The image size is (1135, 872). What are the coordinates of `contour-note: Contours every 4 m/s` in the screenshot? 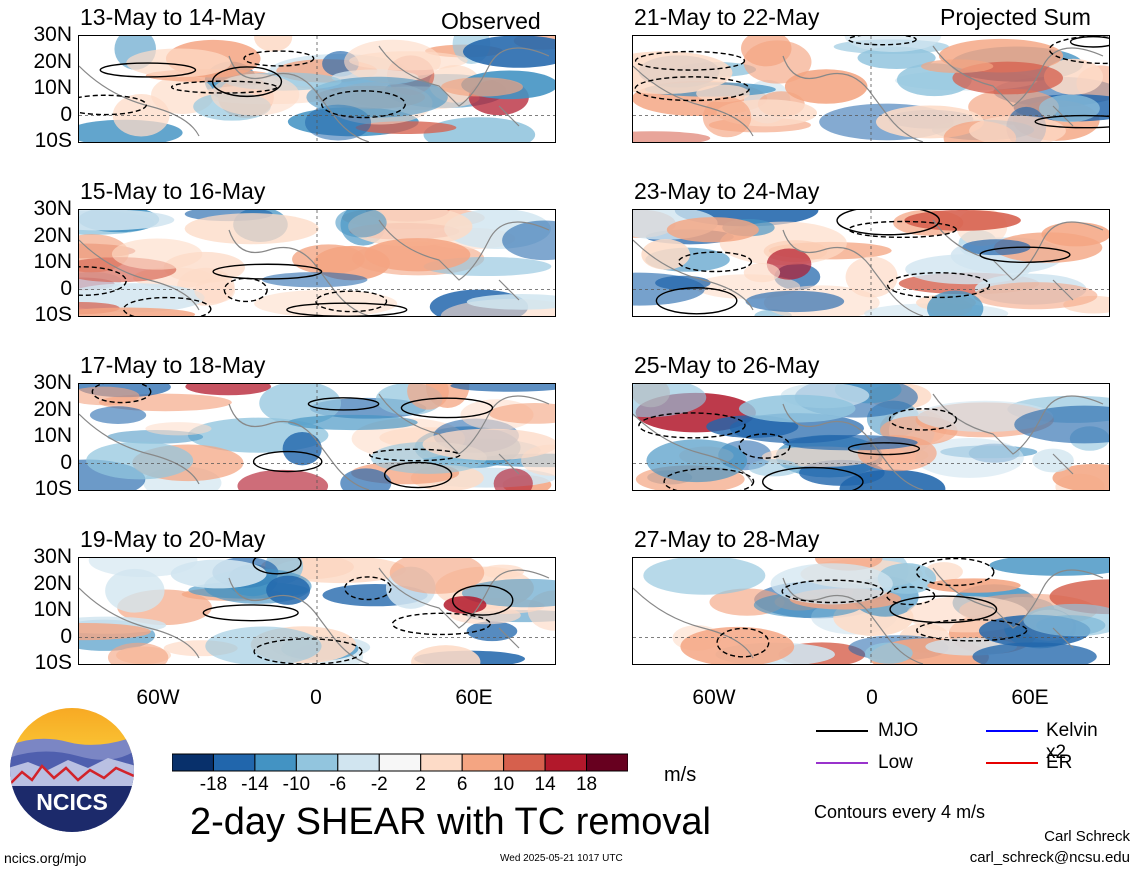 It's located at (900, 812).